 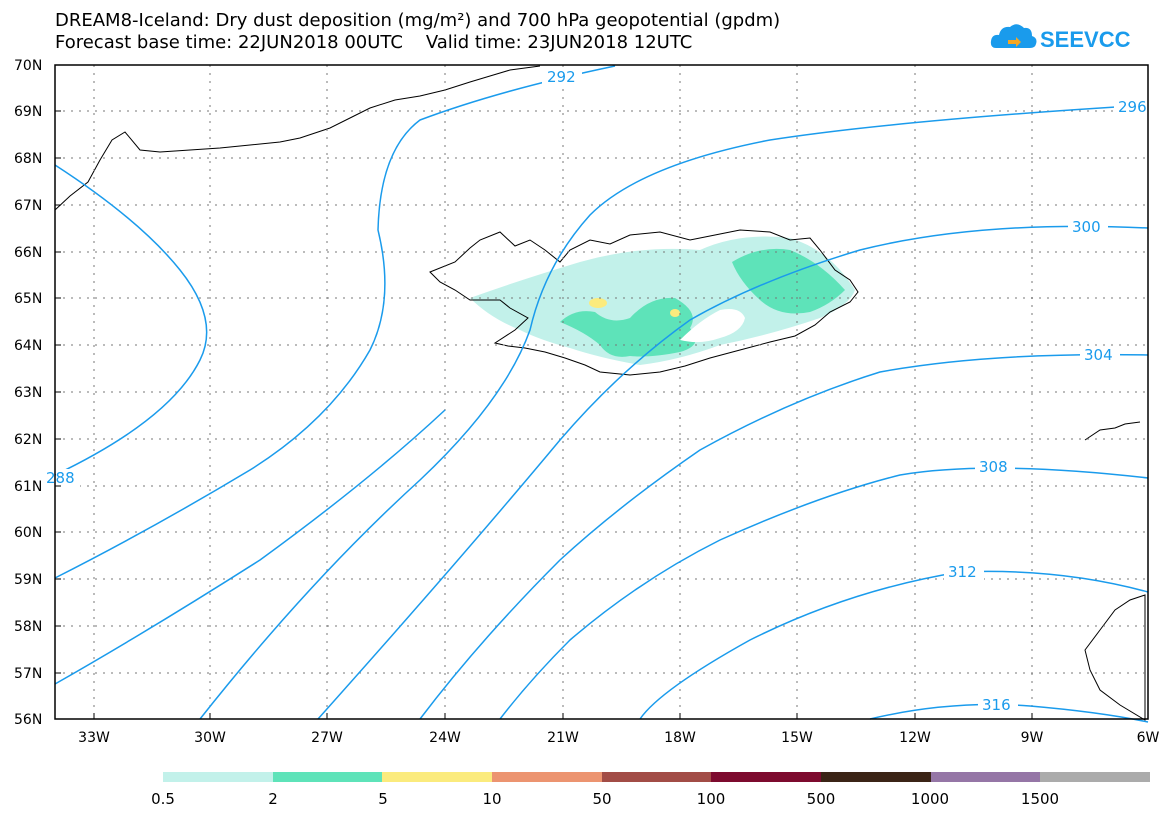 I want to click on lat-label: 64N, so click(x=28, y=346).